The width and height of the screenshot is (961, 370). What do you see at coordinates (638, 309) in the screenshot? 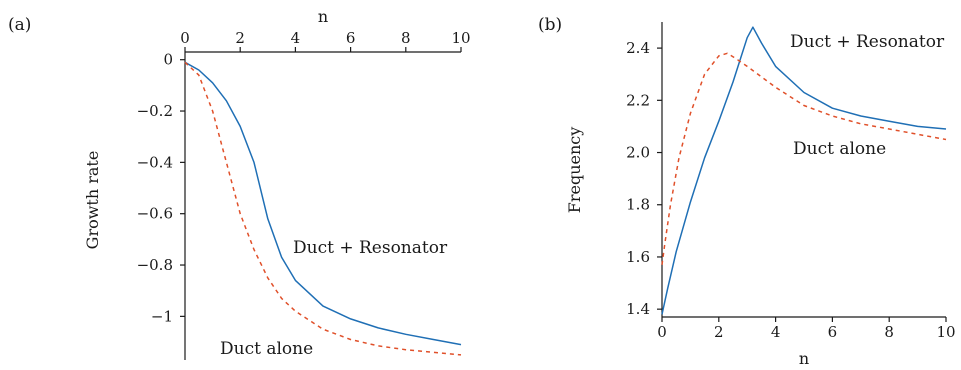
I see `panel-b-y-tick-label: 1.4` at bounding box center [638, 309].